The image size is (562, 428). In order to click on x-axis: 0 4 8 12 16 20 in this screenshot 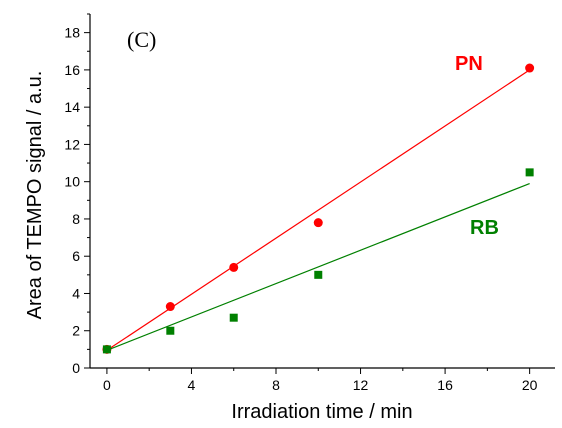, I will do `click(322, 380)`.